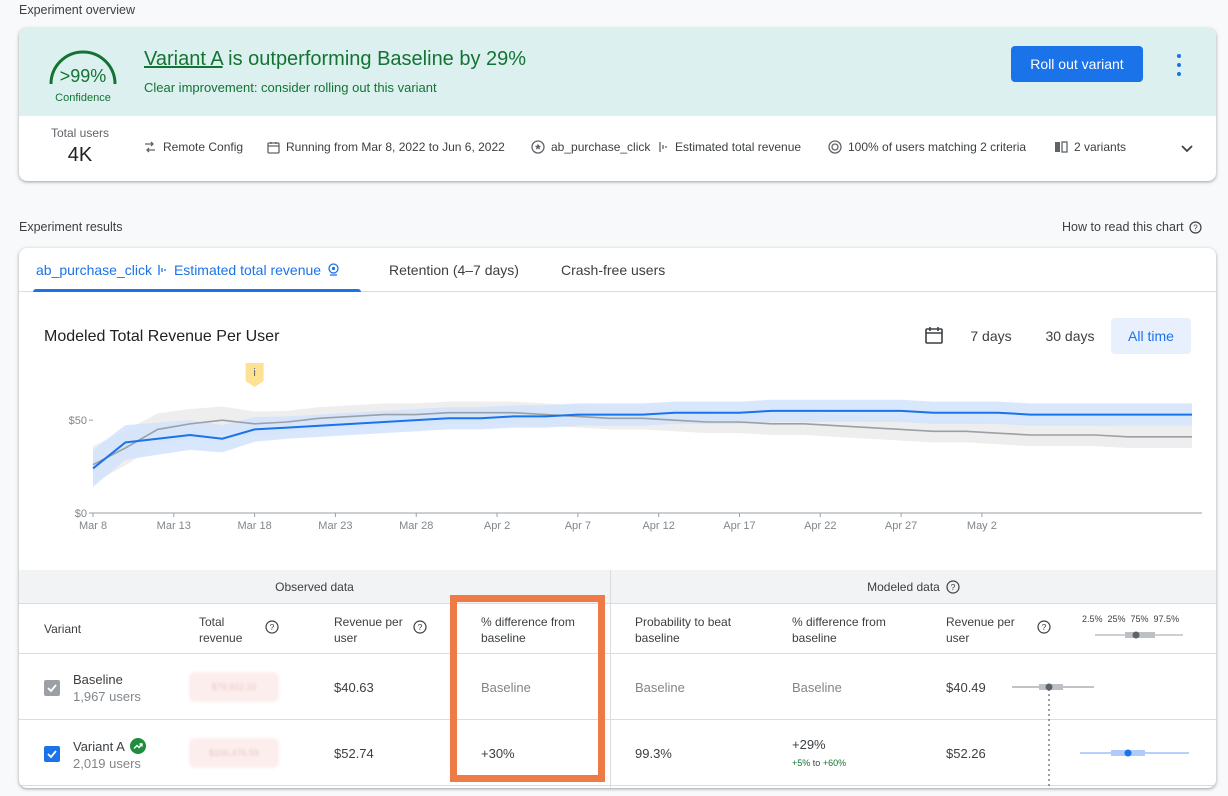 The image size is (1228, 796). What do you see at coordinates (982, 526) in the screenshot?
I see `x-tick-label: May 2` at bounding box center [982, 526].